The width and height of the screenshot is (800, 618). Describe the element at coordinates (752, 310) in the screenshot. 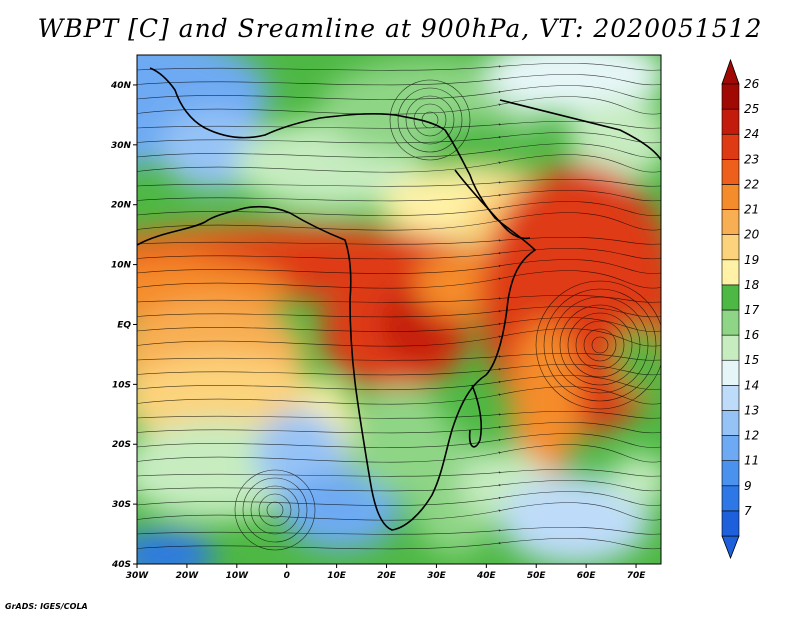

I see `colorbar-label: 17` at that location.